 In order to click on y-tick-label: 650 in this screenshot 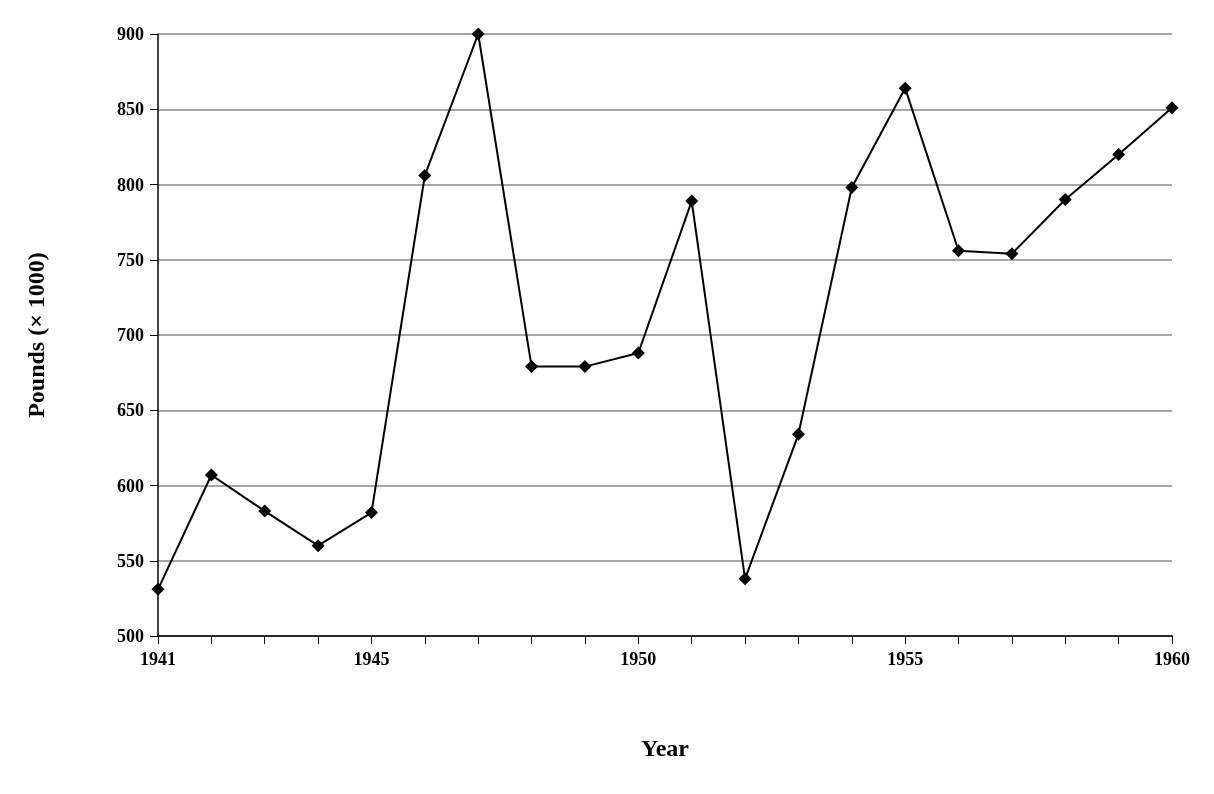, I will do `click(130, 410)`.